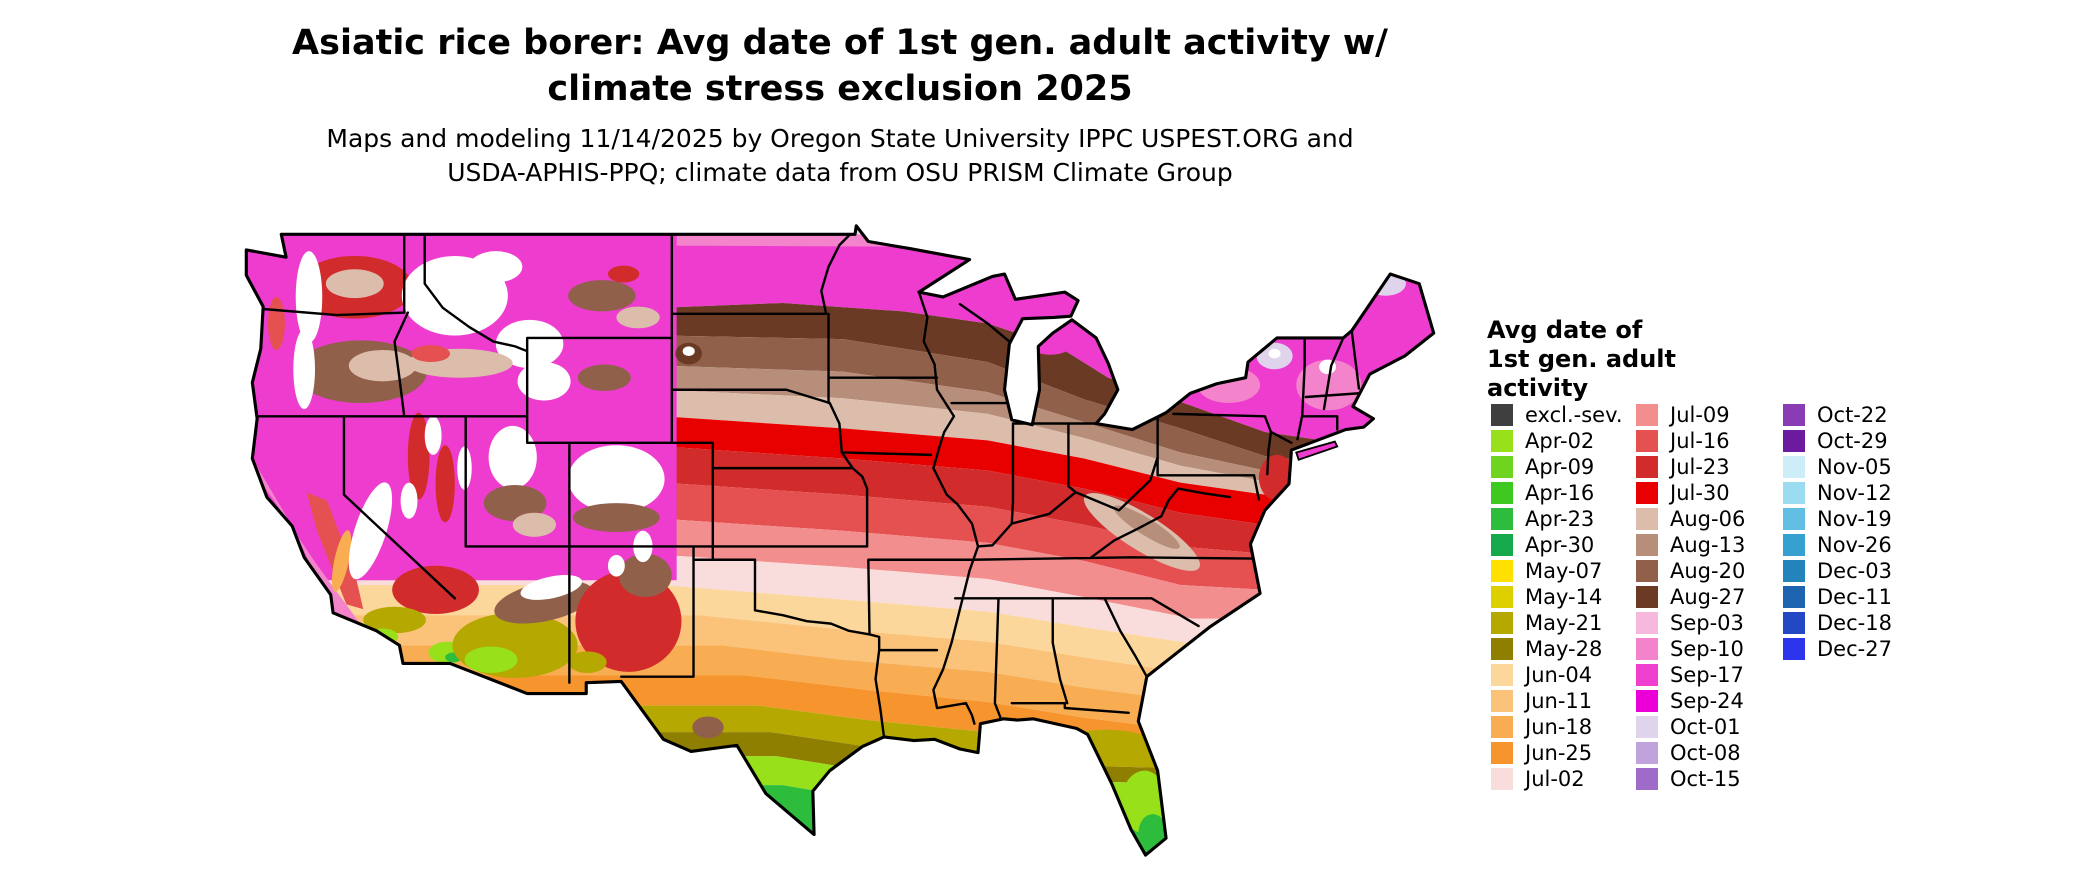 The height and width of the screenshot is (892, 2100). I want to click on legend-item-jun-04: Jun-04, so click(1557, 675).